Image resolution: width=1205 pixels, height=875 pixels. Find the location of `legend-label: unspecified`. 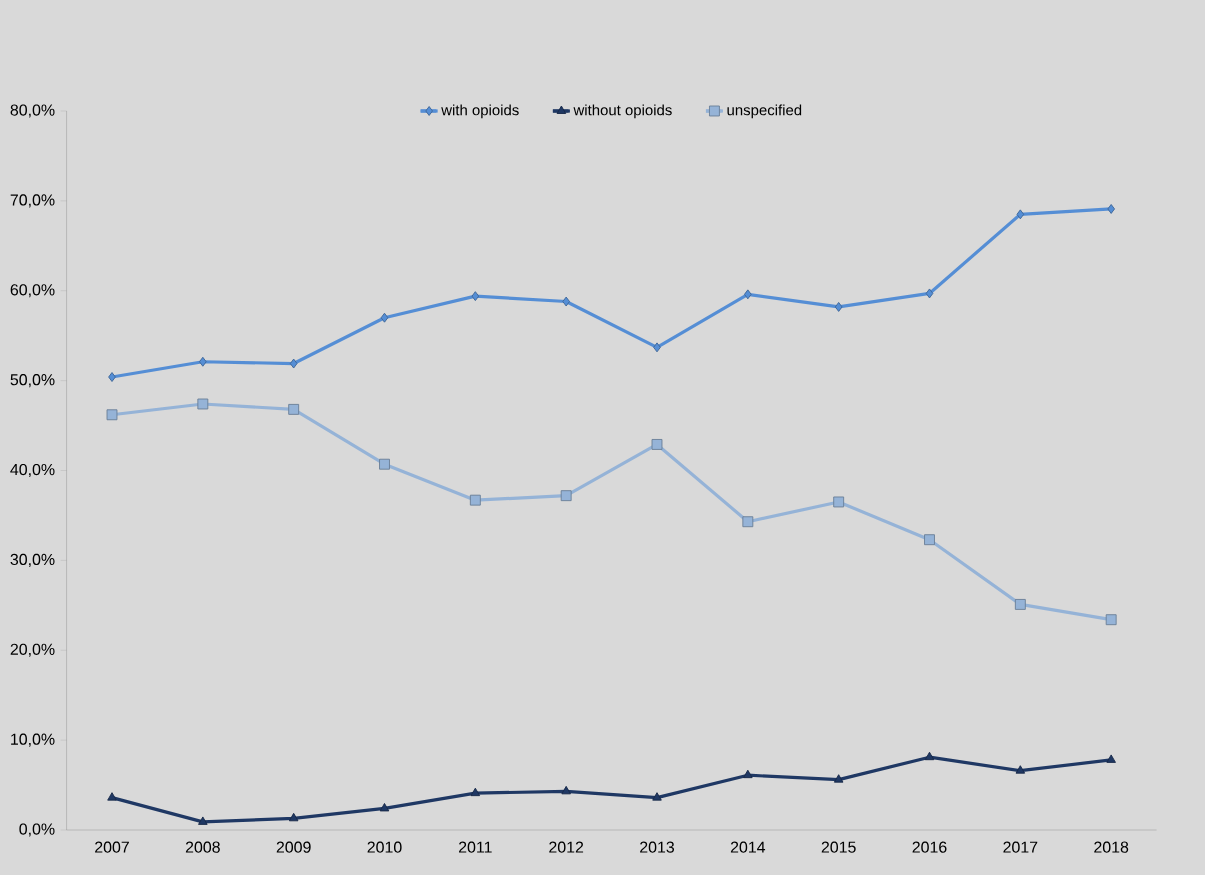

legend-label: unspecified is located at coordinates (764, 111).